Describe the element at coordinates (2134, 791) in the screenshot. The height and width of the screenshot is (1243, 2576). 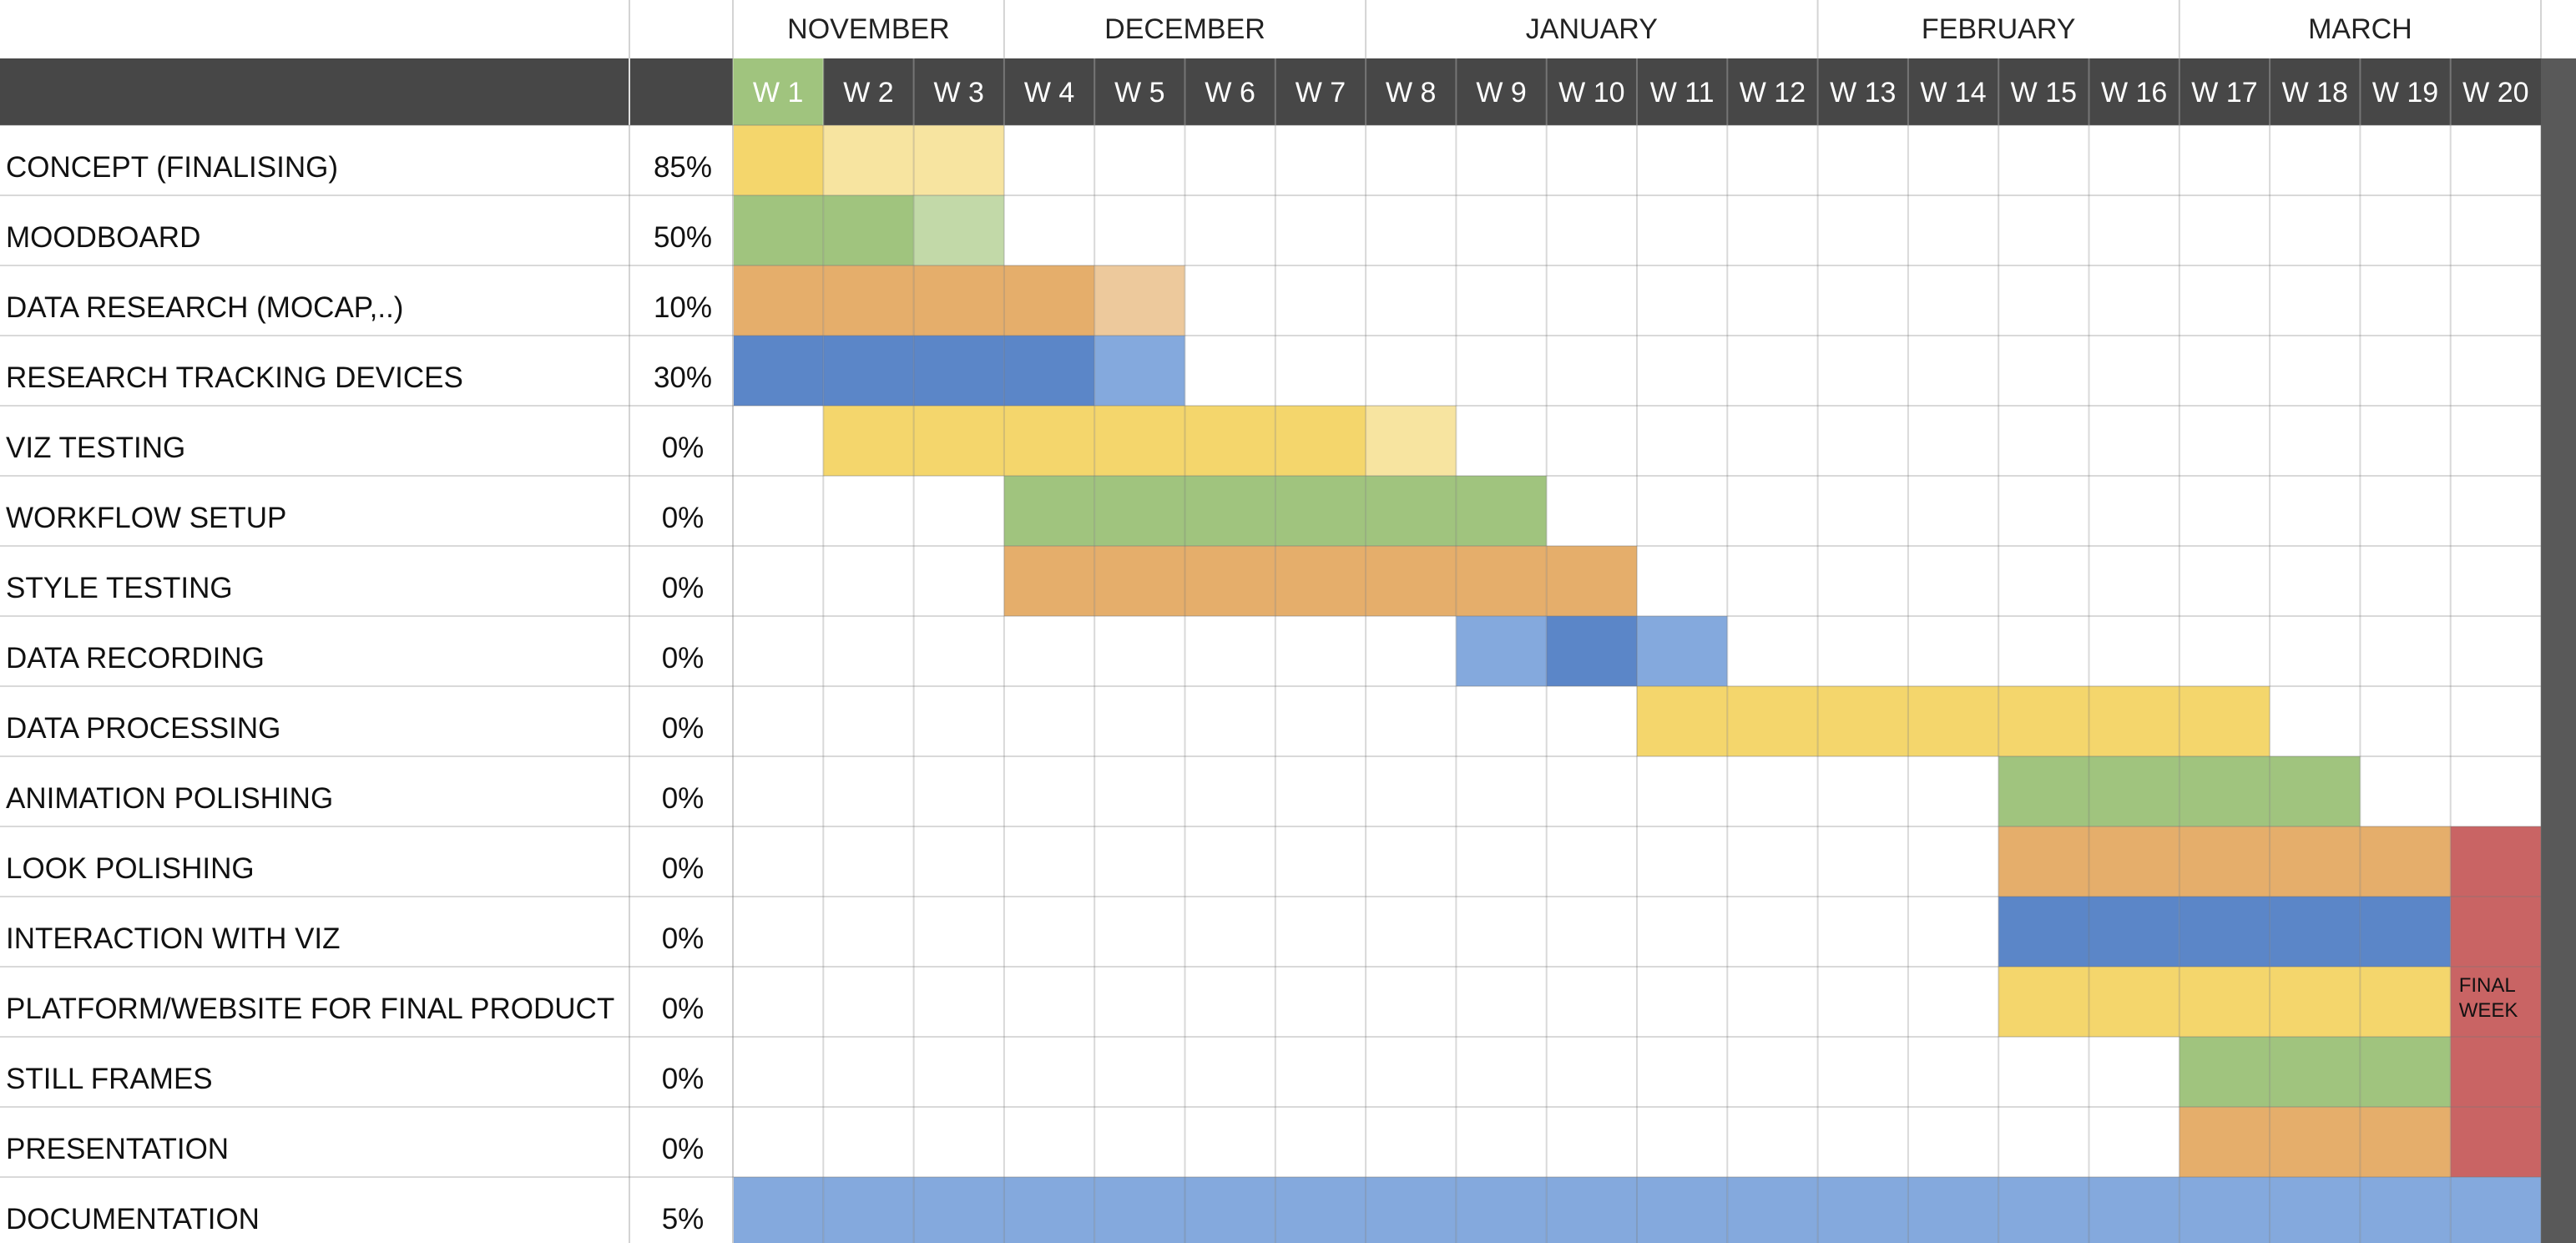
I see `bar-cell-10-w16` at that location.